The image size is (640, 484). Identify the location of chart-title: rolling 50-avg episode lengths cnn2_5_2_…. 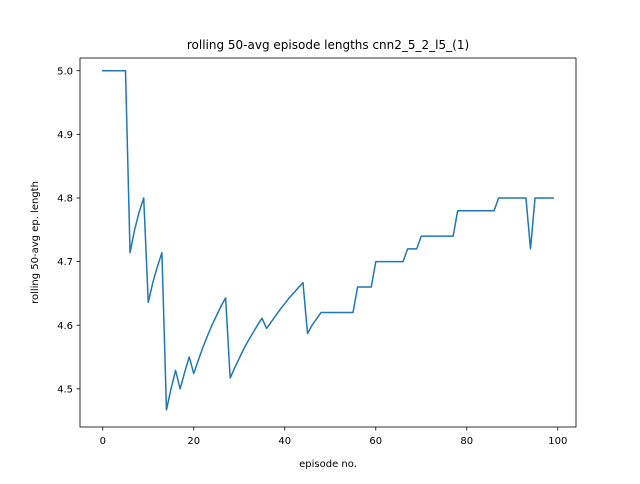
(328, 45).